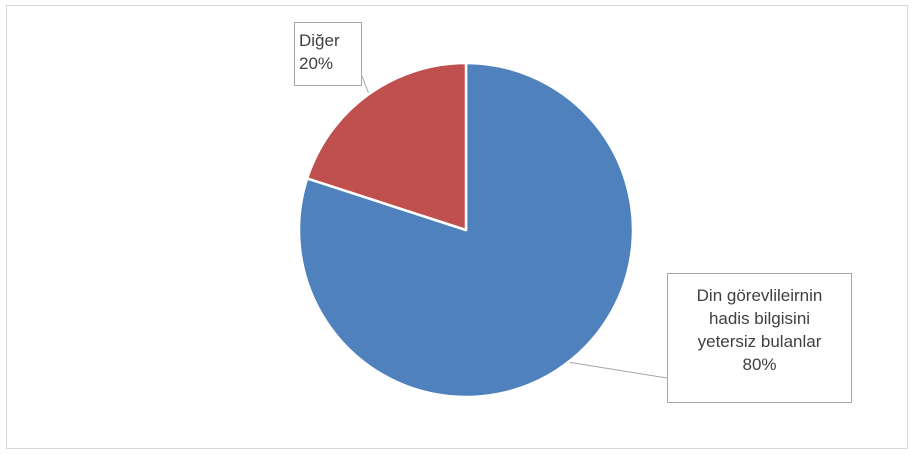 Image resolution: width=914 pixels, height=455 pixels. Describe the element at coordinates (759, 341) in the screenshot. I see `data-label-line: yetersiz bulanlar` at that location.